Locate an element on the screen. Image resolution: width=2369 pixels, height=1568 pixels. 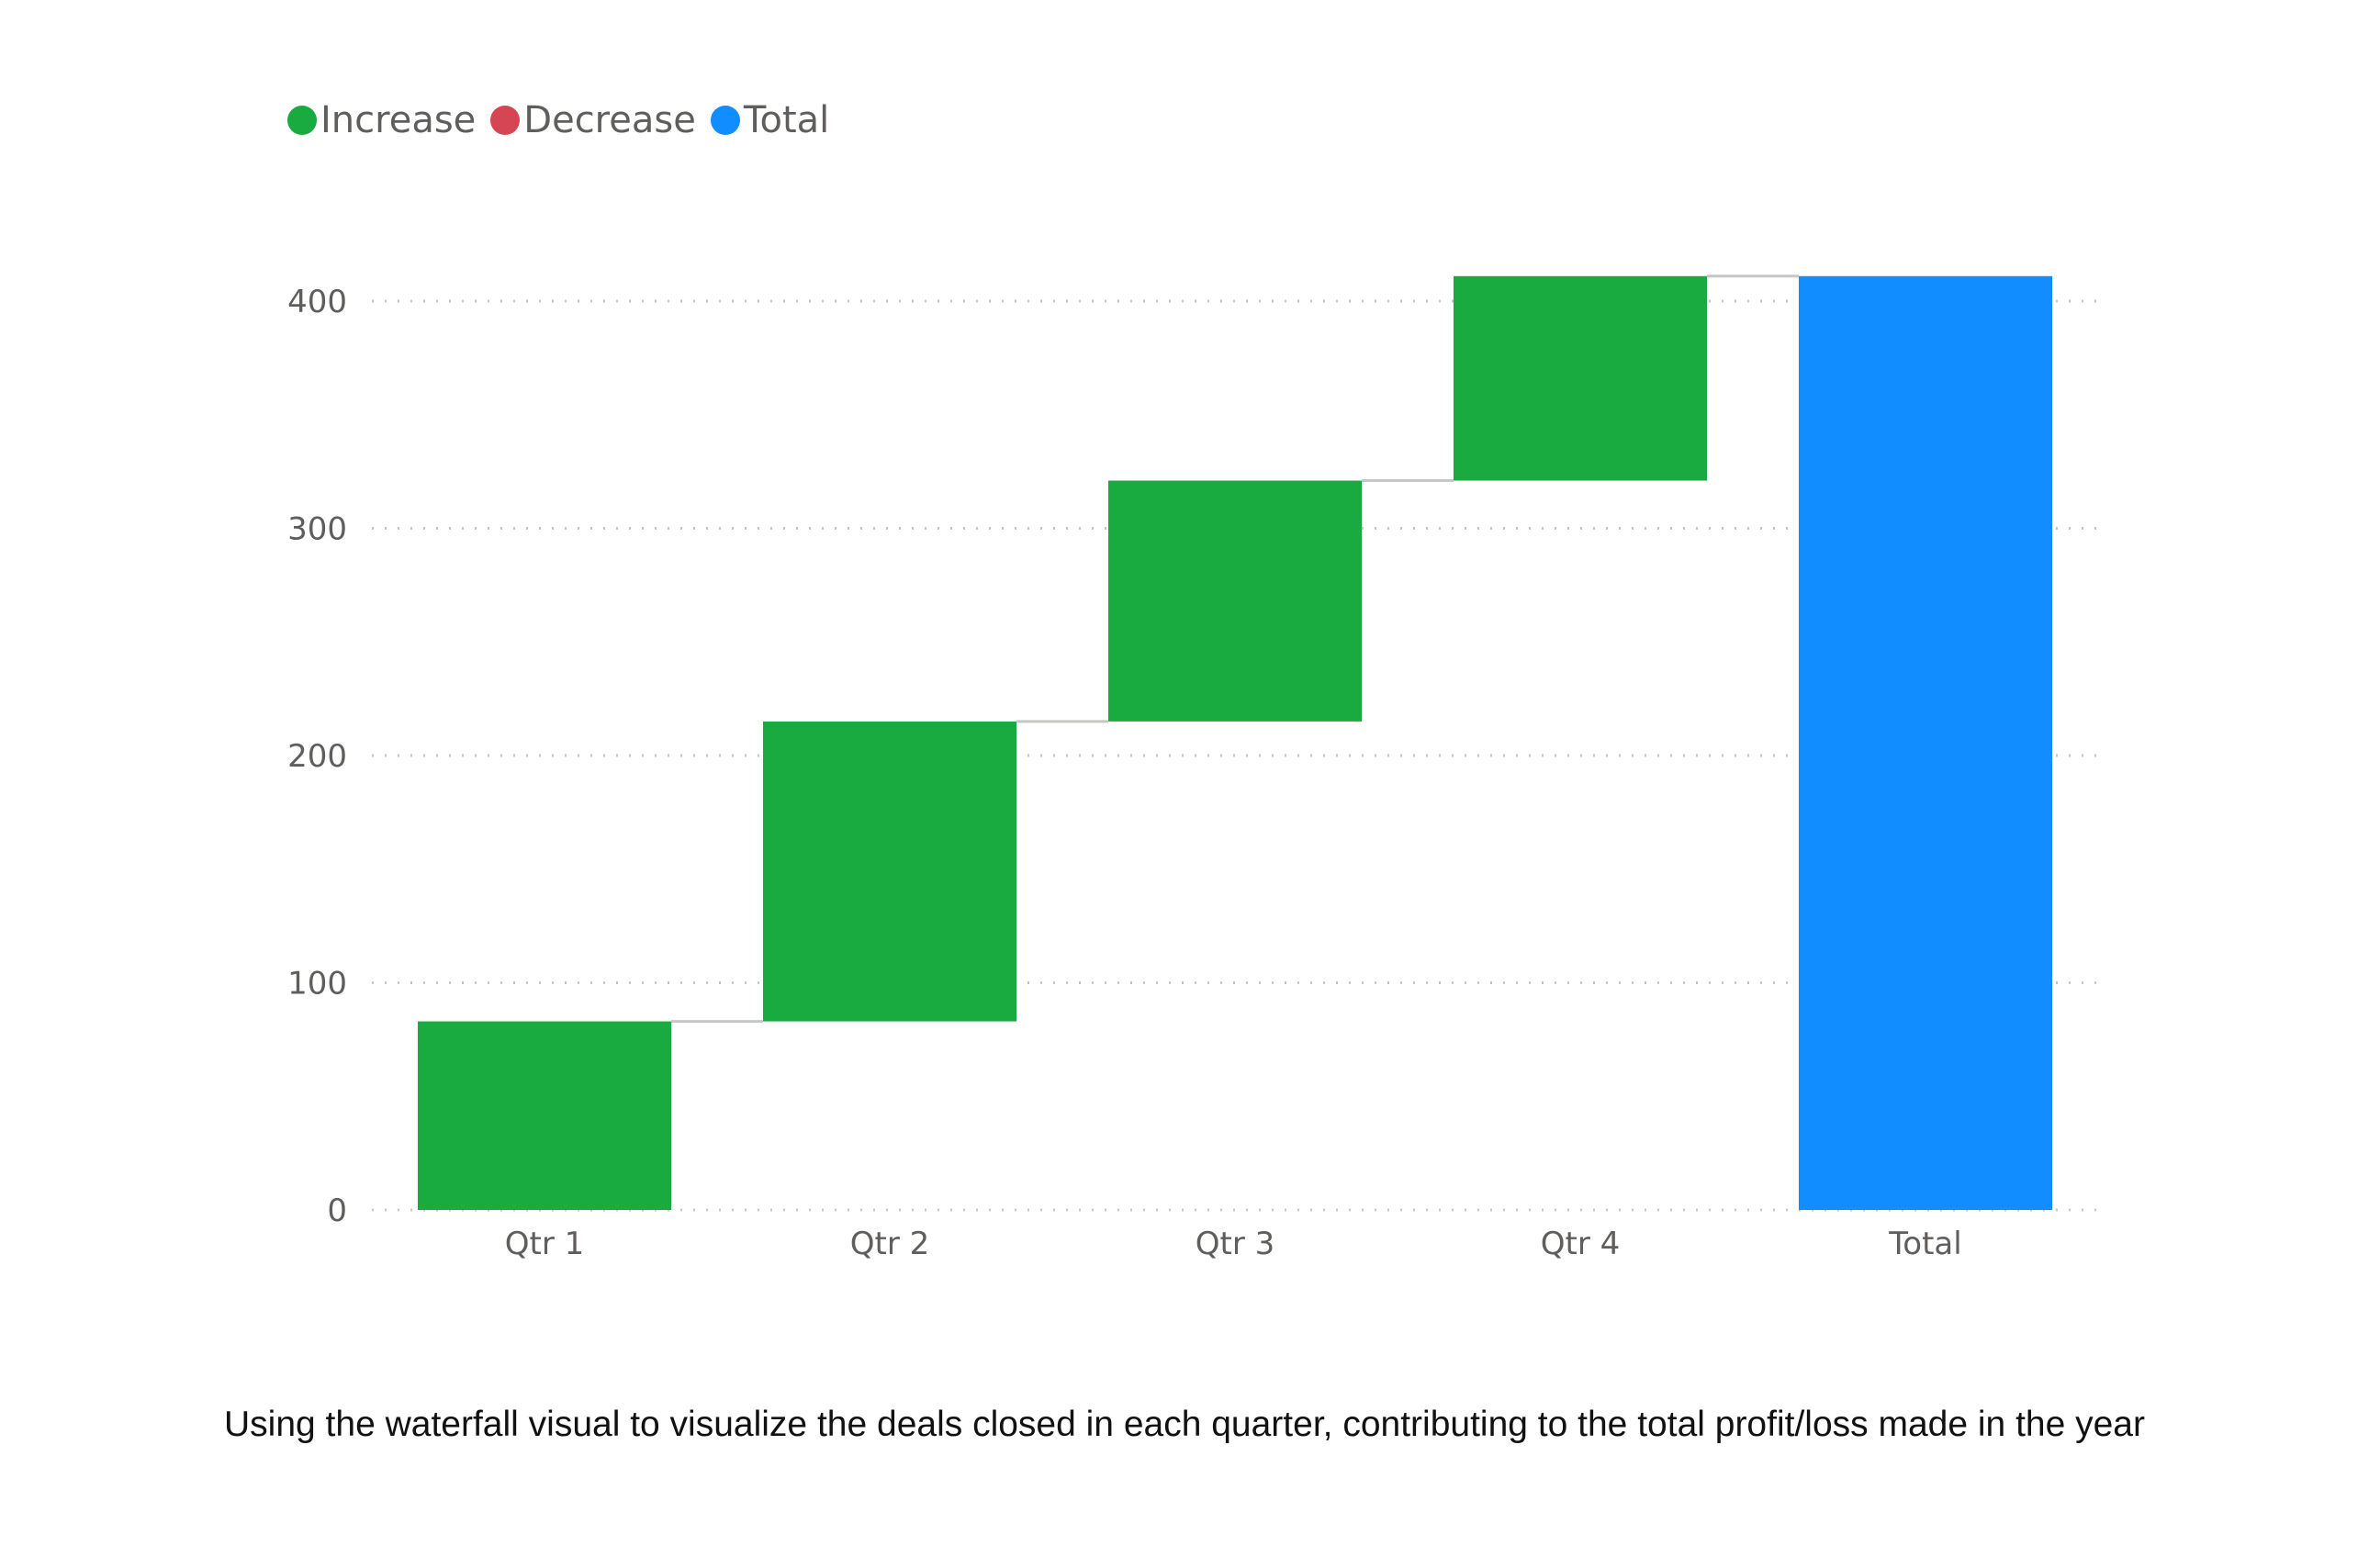
legend-increase-marker is located at coordinates (302, 120).